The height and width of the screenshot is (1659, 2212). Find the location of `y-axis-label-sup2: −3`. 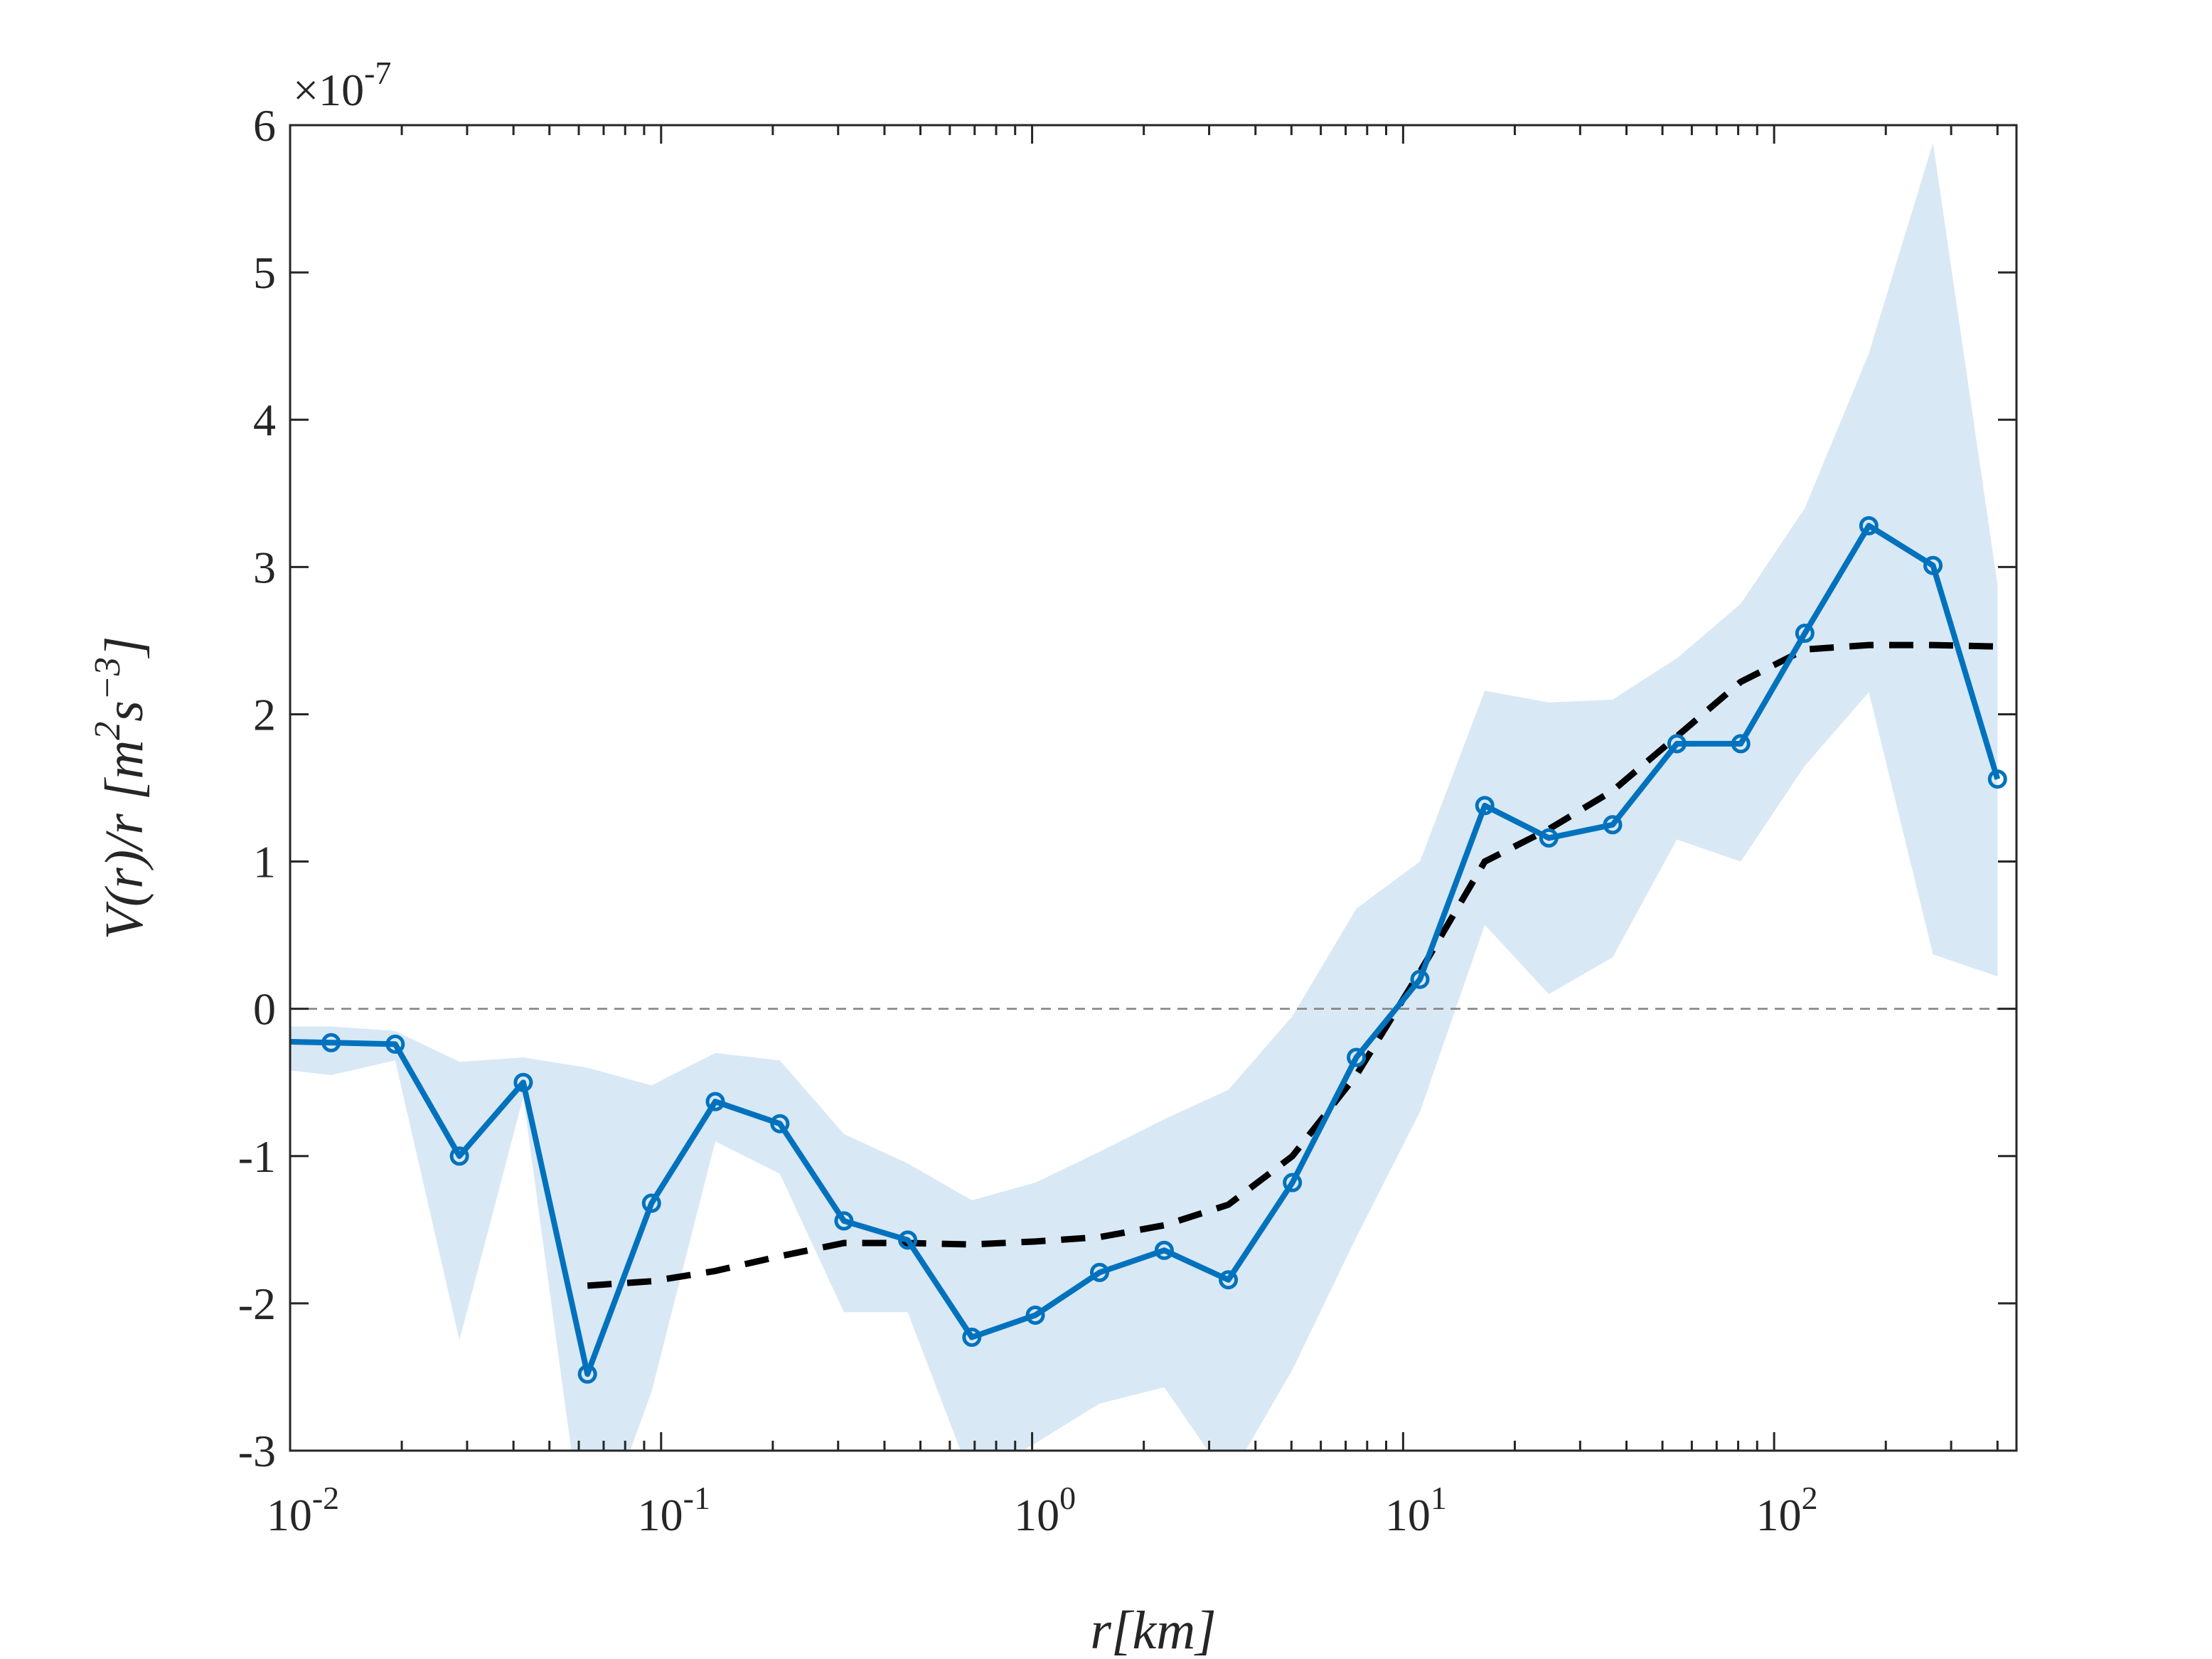

y-axis-label-sup2: −3 is located at coordinates (107, 678).